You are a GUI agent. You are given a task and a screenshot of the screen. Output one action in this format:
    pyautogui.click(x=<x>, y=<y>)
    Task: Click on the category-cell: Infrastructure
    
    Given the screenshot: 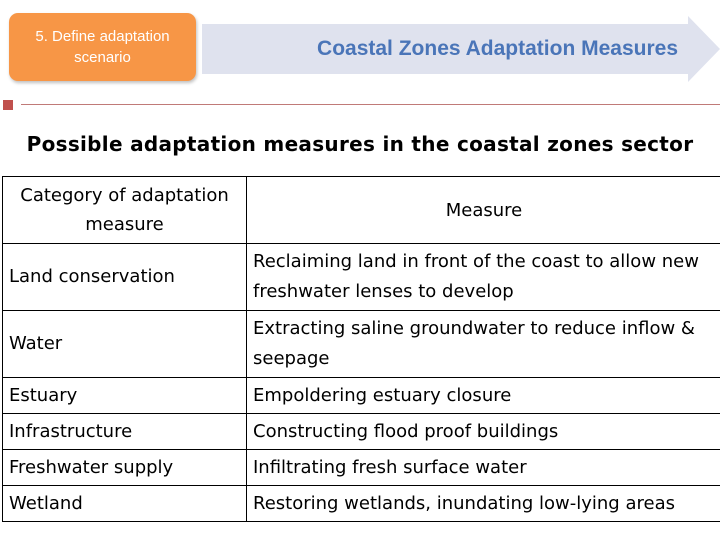 What is the action you would take?
    pyautogui.click(x=124, y=431)
    